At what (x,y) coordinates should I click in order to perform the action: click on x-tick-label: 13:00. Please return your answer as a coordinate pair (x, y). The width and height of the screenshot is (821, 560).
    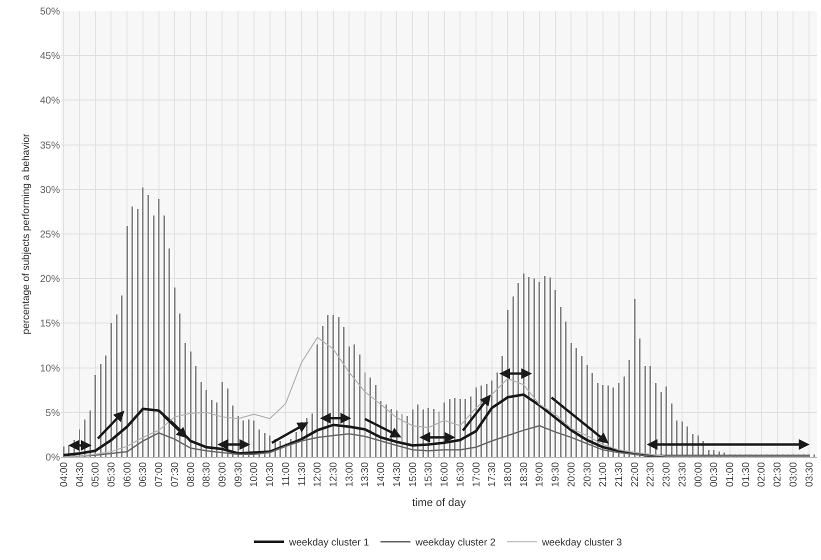
    Looking at the image, I should click on (350, 475).